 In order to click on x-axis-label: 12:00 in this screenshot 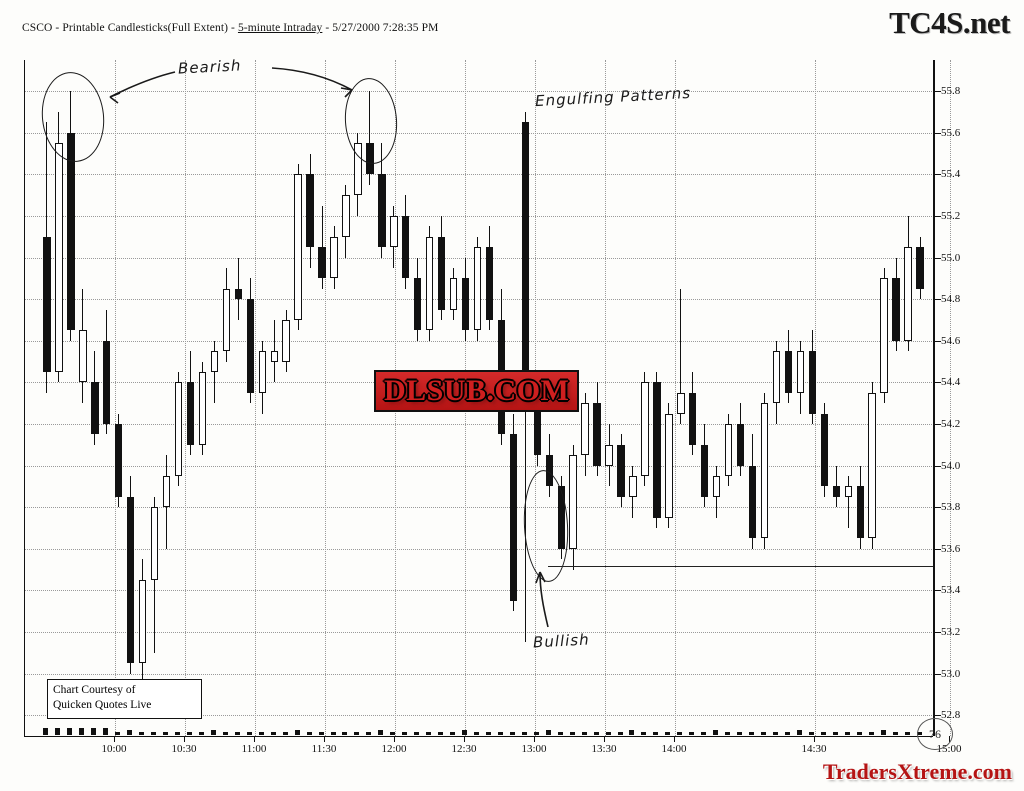, I will do `click(394, 749)`.